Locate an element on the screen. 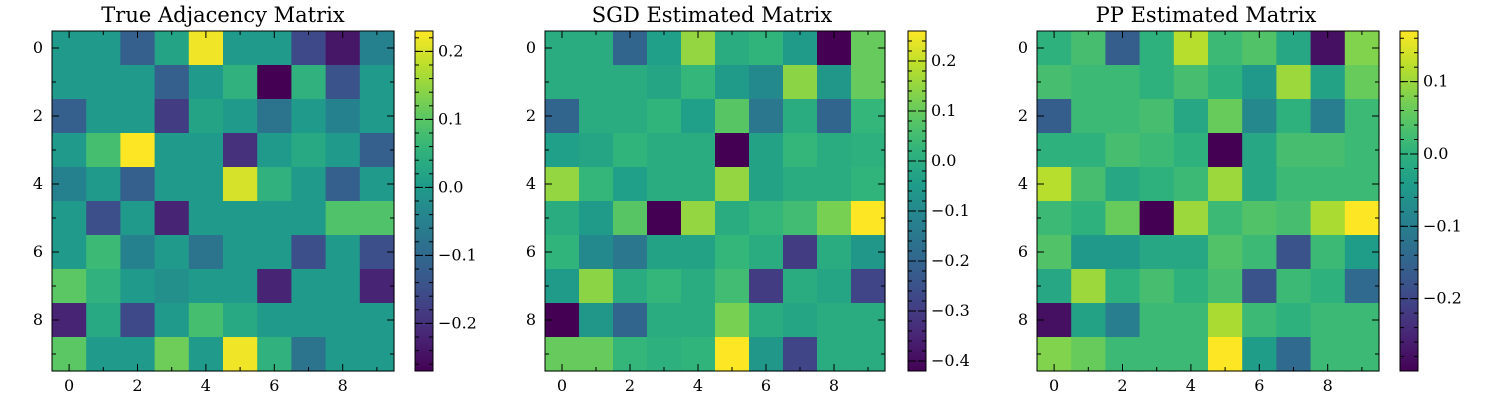  y-tick-label: 4 is located at coordinates (531, 183).